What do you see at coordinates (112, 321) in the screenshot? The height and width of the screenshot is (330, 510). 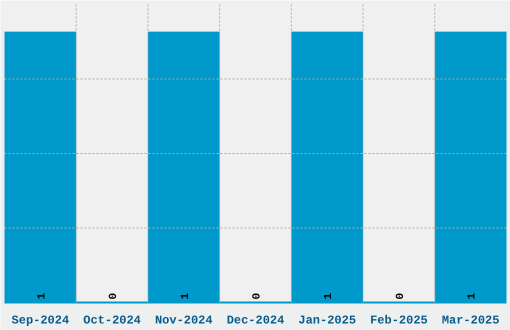 I see `x-tick-label: Oct-2024` at bounding box center [112, 321].